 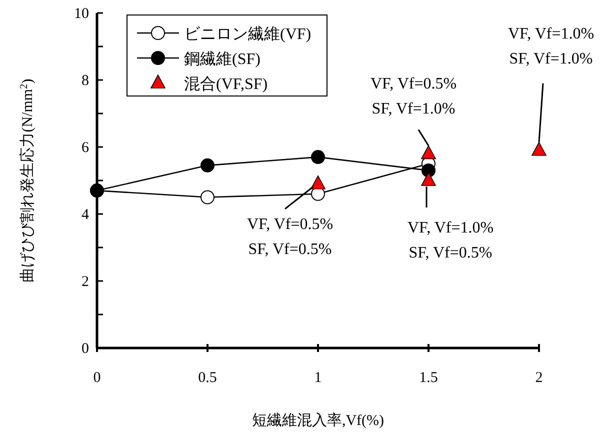 What do you see at coordinates (85, 282) in the screenshot?
I see `y-tick-label: 2` at bounding box center [85, 282].